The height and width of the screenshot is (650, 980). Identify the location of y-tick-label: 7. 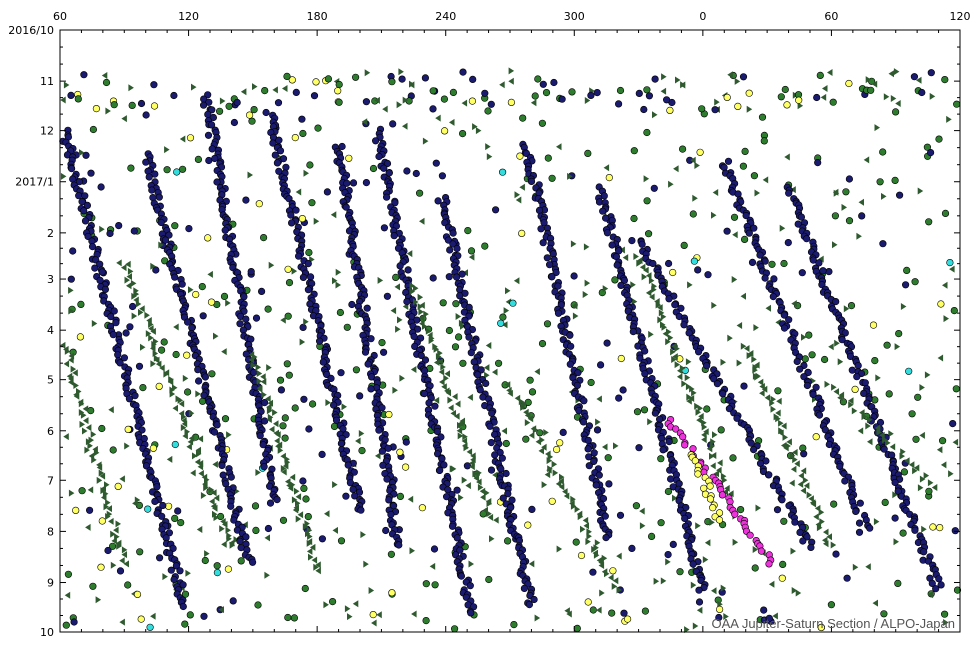
(50, 480).